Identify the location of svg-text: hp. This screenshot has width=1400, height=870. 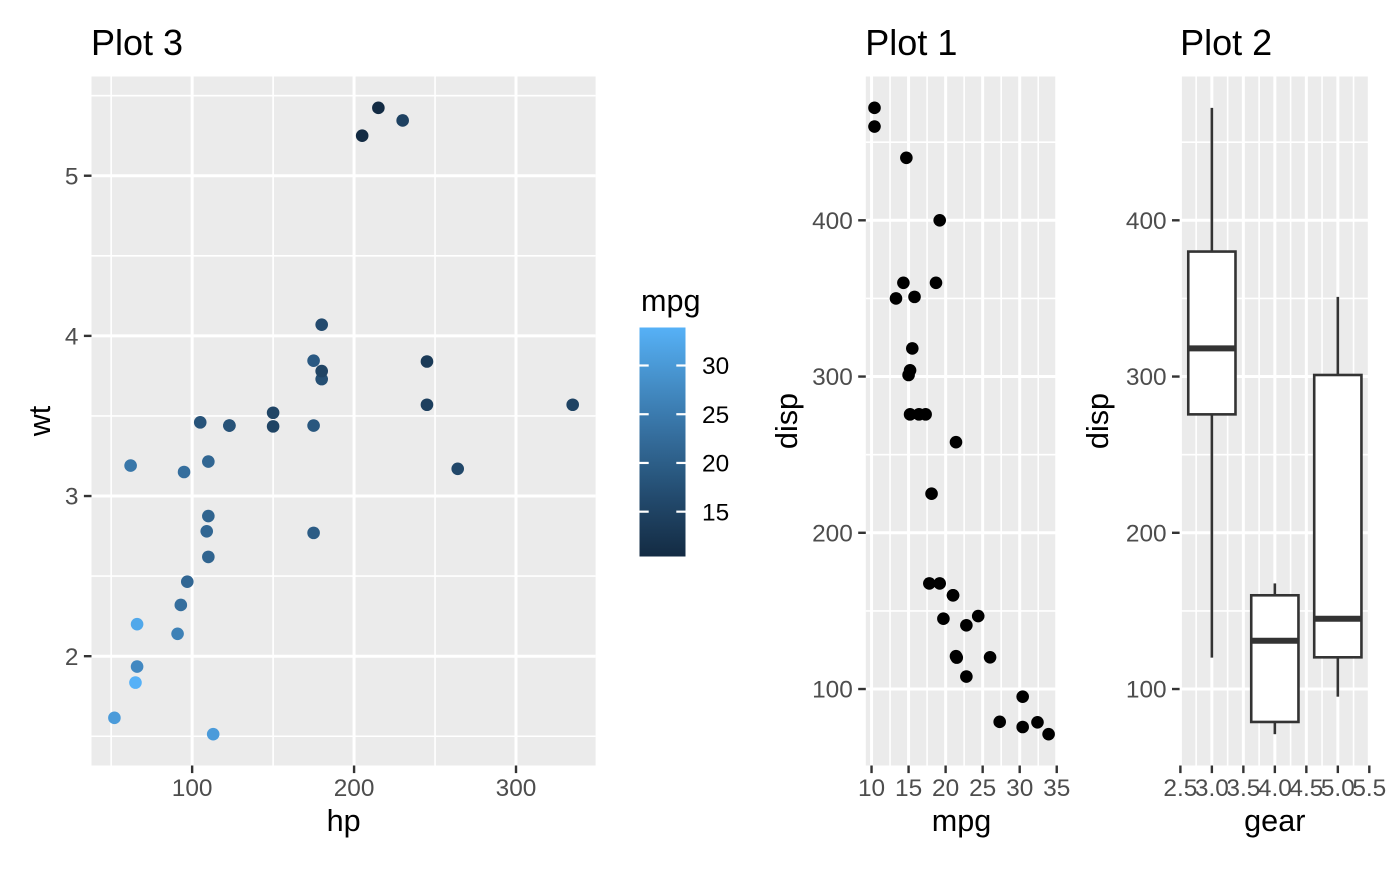
(344, 821).